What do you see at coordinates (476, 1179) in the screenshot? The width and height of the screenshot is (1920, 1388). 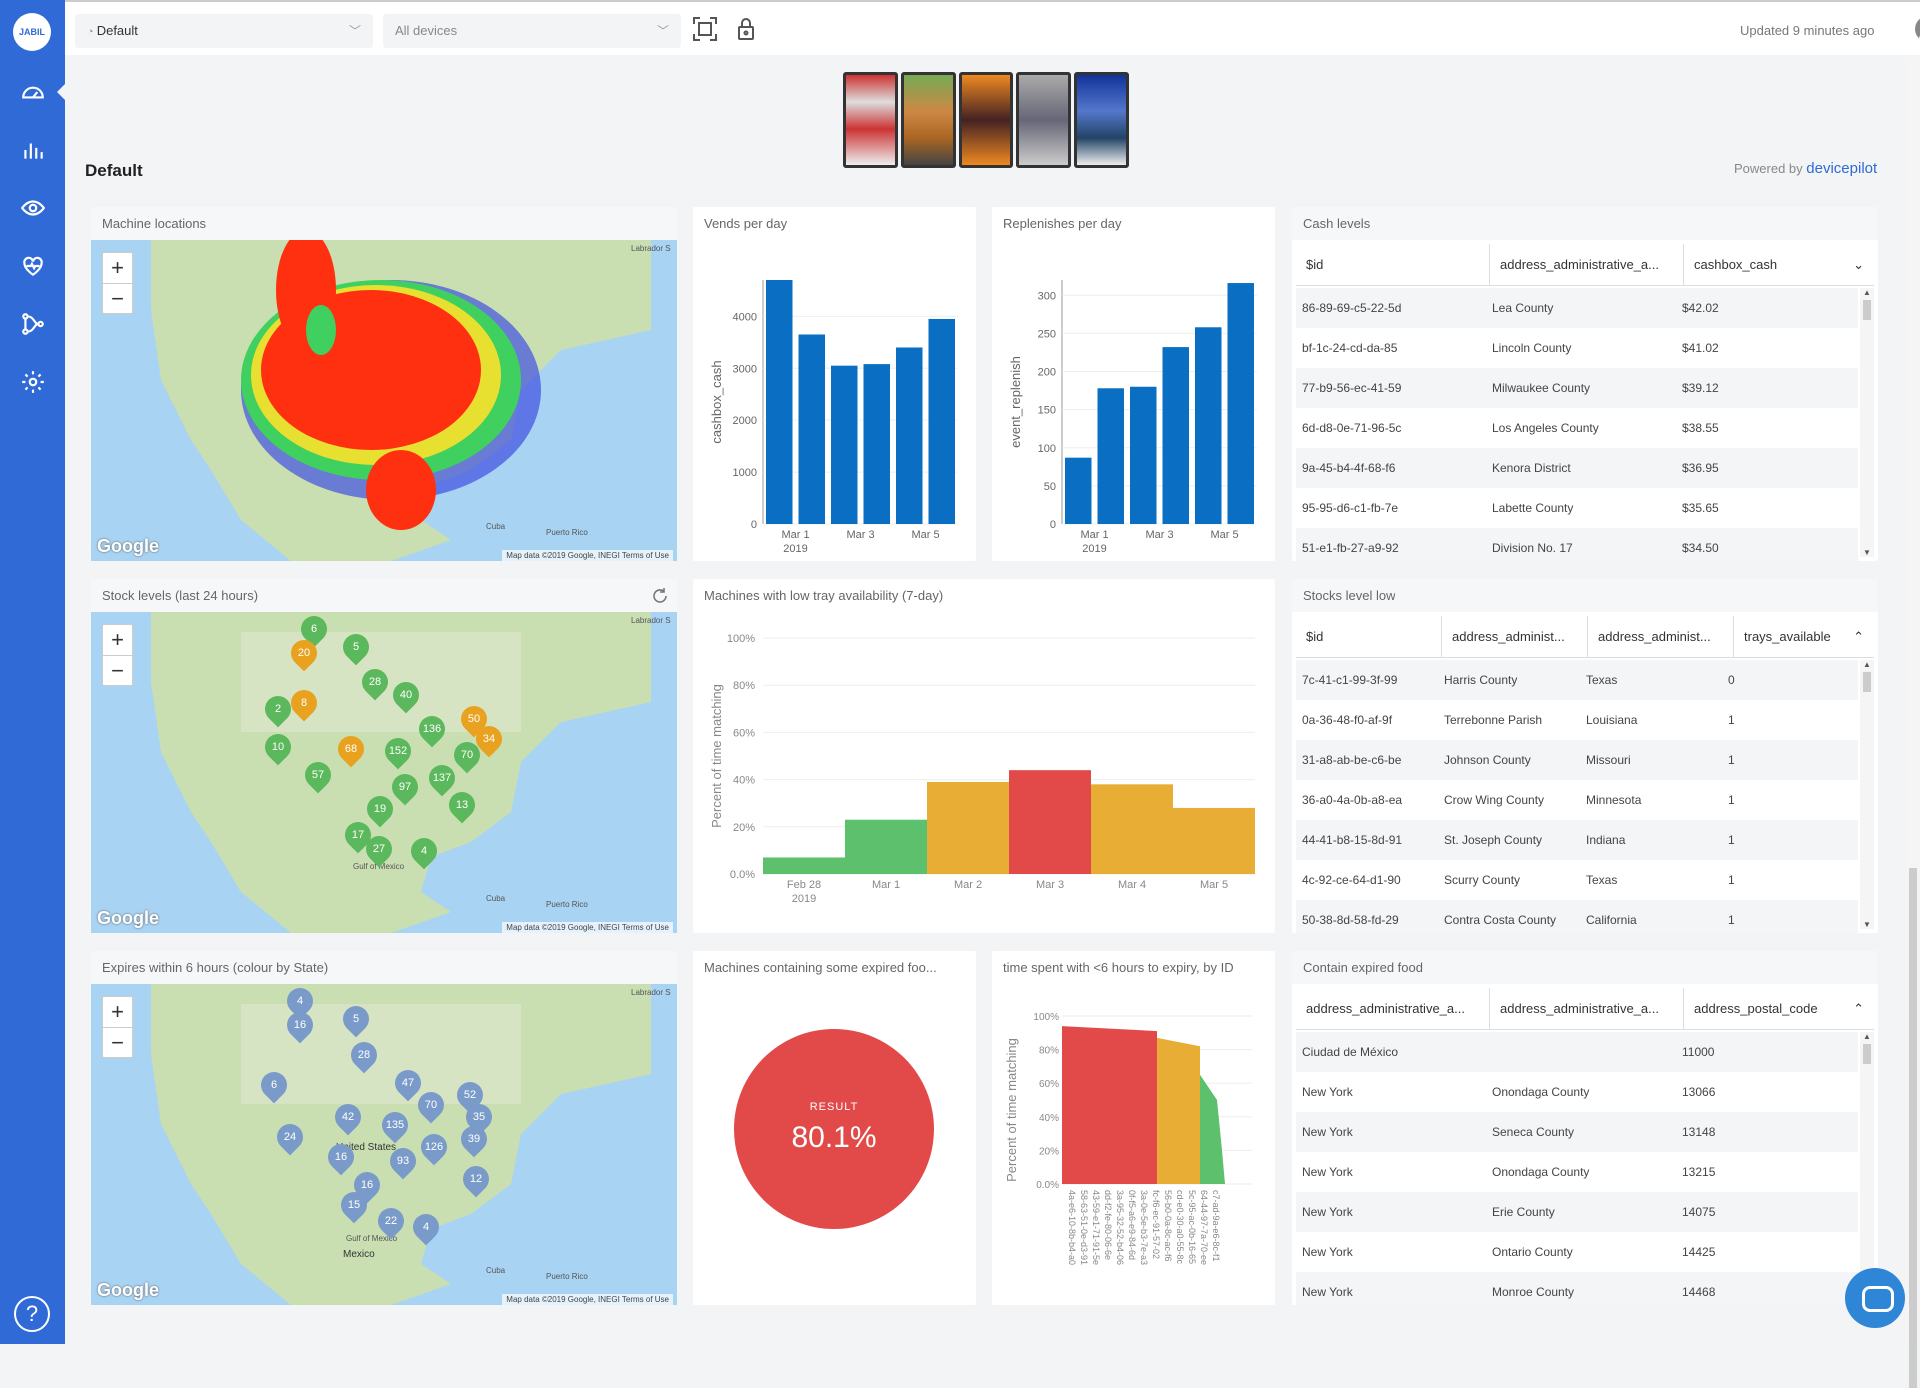 I see `map-pin: 12` at bounding box center [476, 1179].